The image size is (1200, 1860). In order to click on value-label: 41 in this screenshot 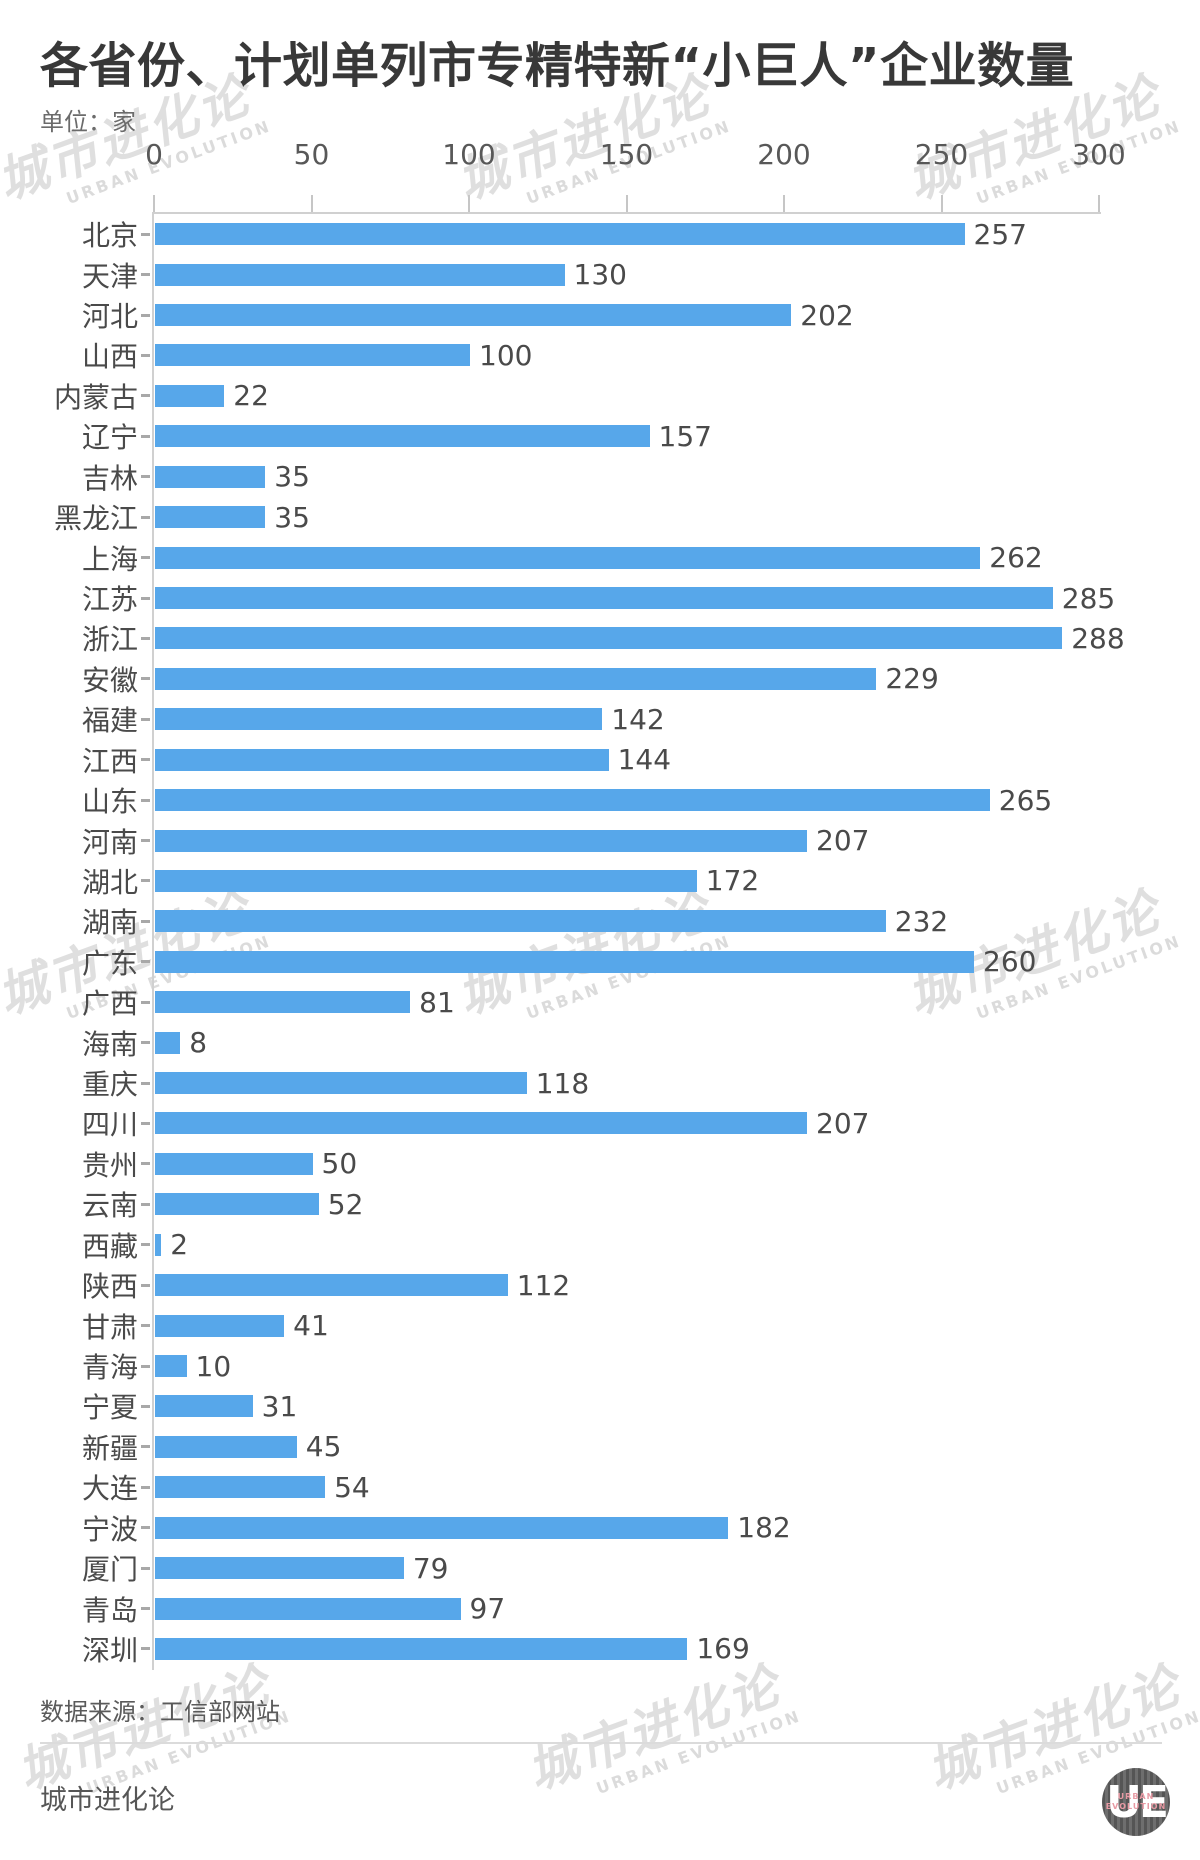, I will do `click(311, 1326)`.